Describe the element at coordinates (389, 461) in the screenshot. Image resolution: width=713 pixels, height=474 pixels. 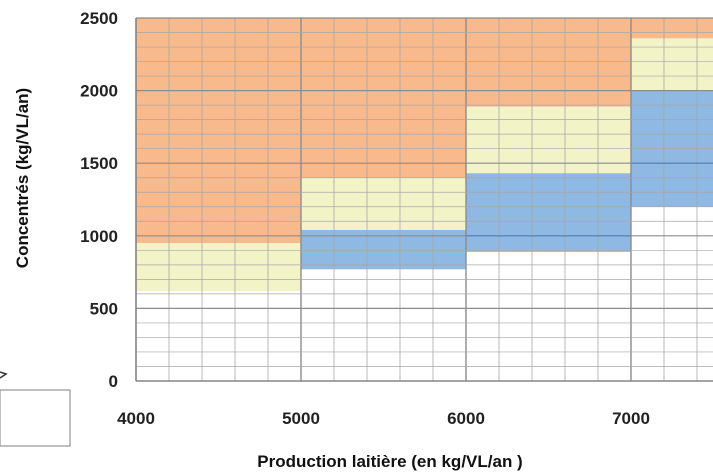
I see `x-axis-title: Production laitière (en kg/VL/an )` at that location.